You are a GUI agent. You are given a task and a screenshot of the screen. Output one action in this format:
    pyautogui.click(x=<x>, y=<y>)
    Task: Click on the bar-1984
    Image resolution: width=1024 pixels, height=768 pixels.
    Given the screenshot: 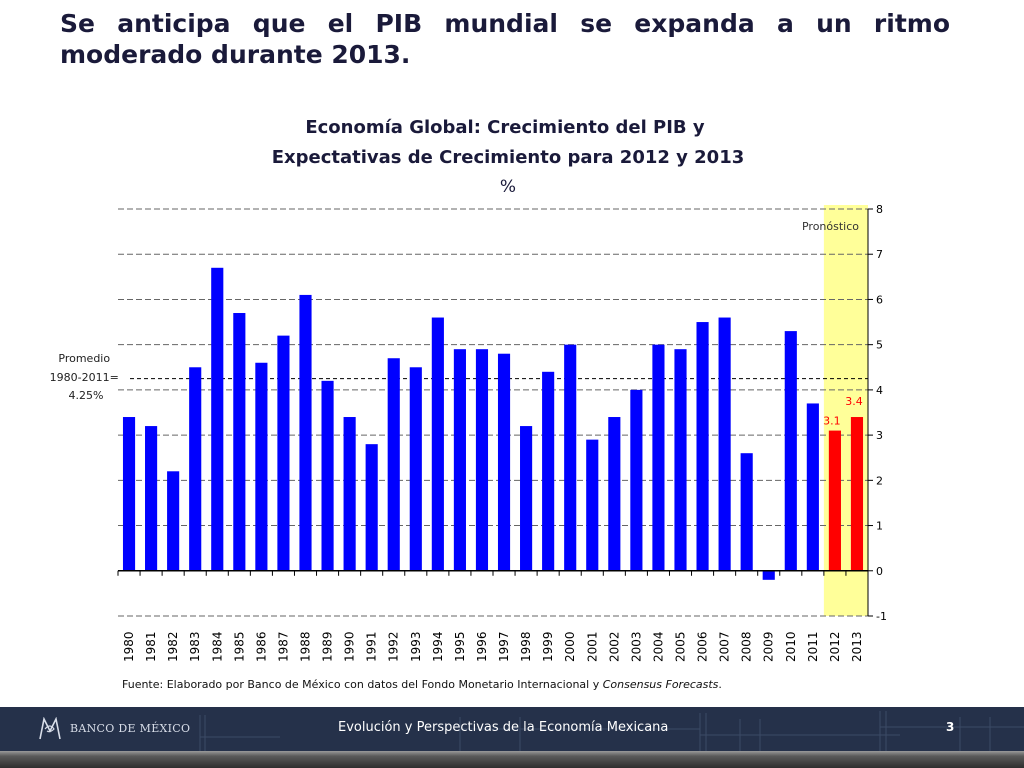 What is the action you would take?
    pyautogui.click(x=217, y=419)
    